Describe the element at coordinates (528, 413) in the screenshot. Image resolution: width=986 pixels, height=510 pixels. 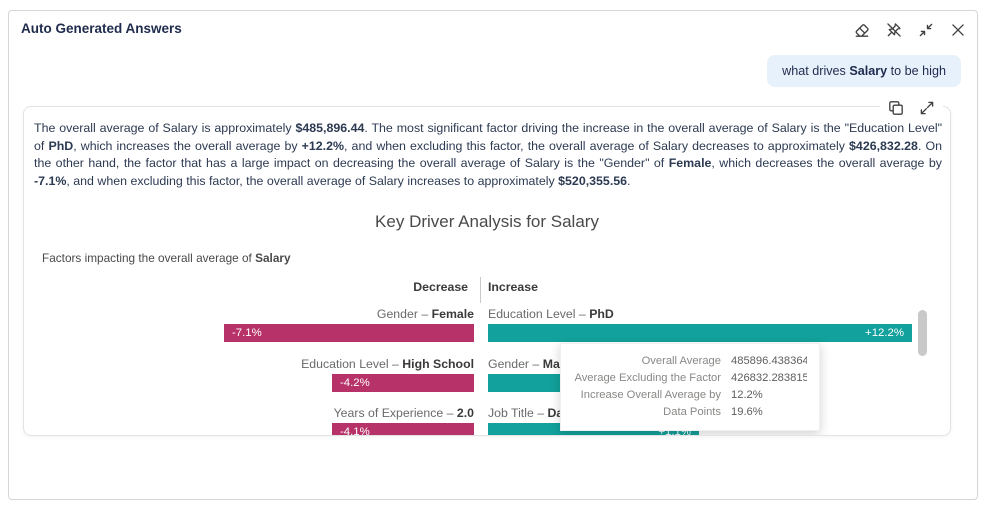
I see `increase-factor-label: Job Title – Dat` at that location.